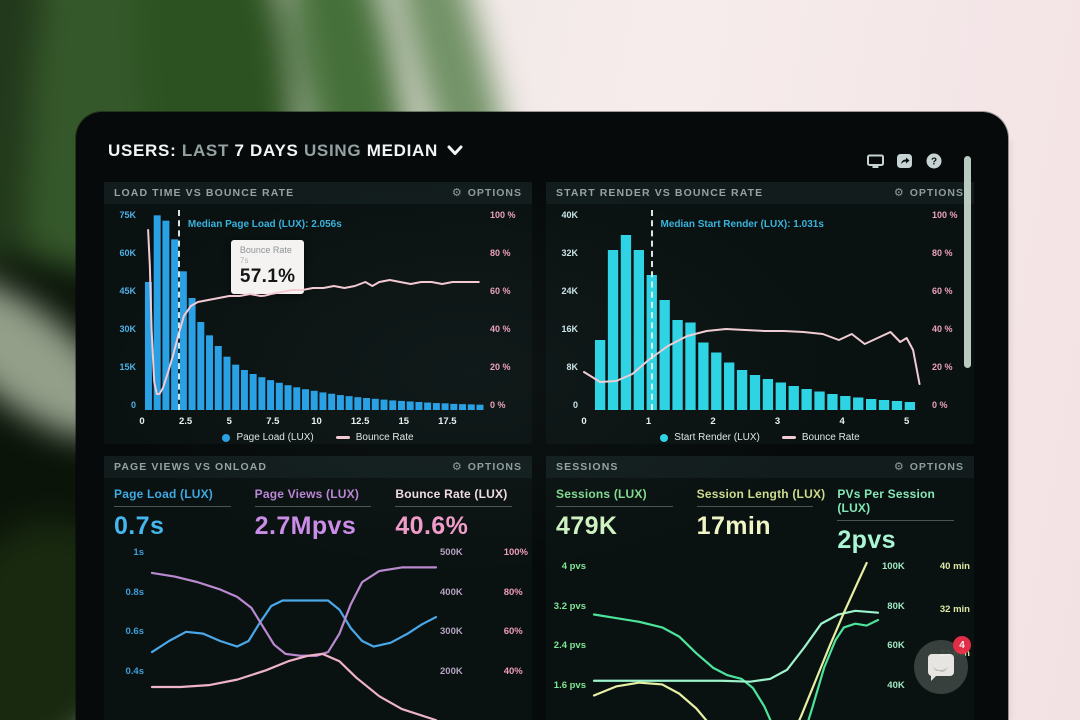 The height and width of the screenshot is (720, 1080). I want to click on plot-area: Median Start Render (LUX): 1.031s, so click(755, 310).